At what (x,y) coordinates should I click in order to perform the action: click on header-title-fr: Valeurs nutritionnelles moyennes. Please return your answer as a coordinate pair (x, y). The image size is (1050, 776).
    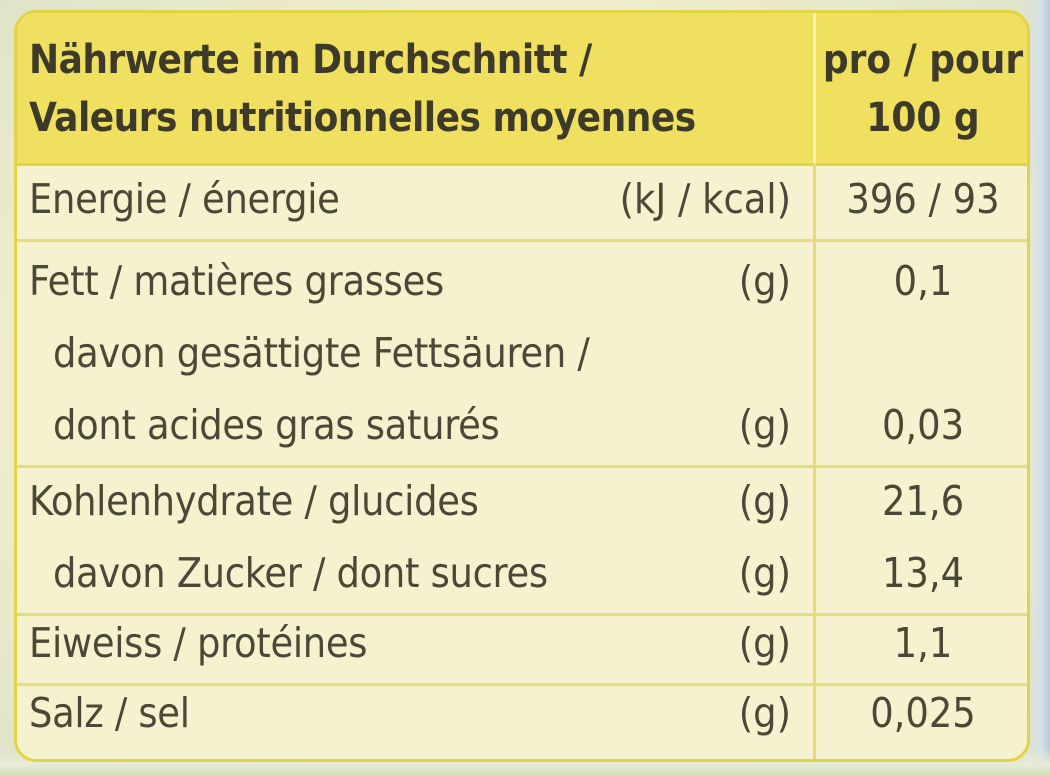
    Looking at the image, I should click on (362, 118).